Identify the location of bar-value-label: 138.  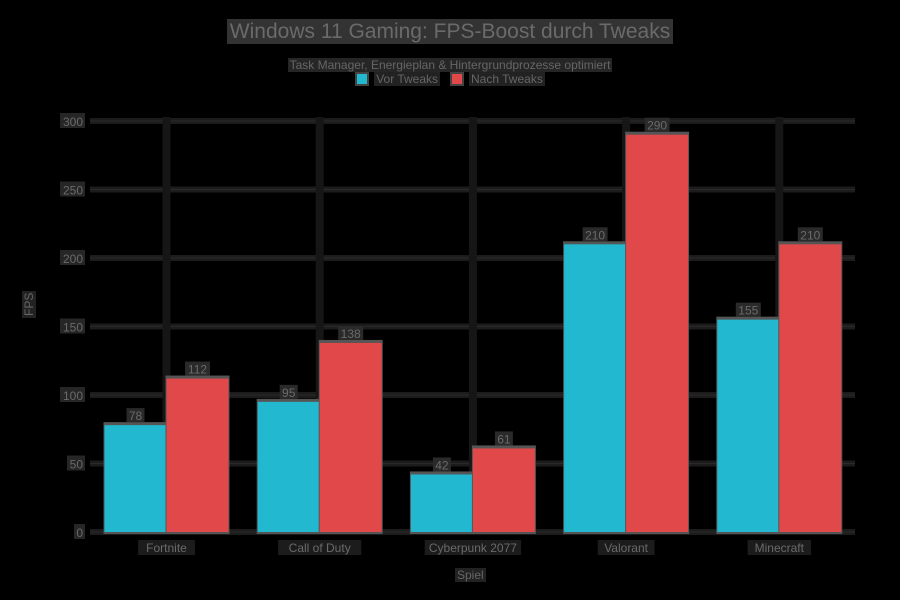
(351, 334).